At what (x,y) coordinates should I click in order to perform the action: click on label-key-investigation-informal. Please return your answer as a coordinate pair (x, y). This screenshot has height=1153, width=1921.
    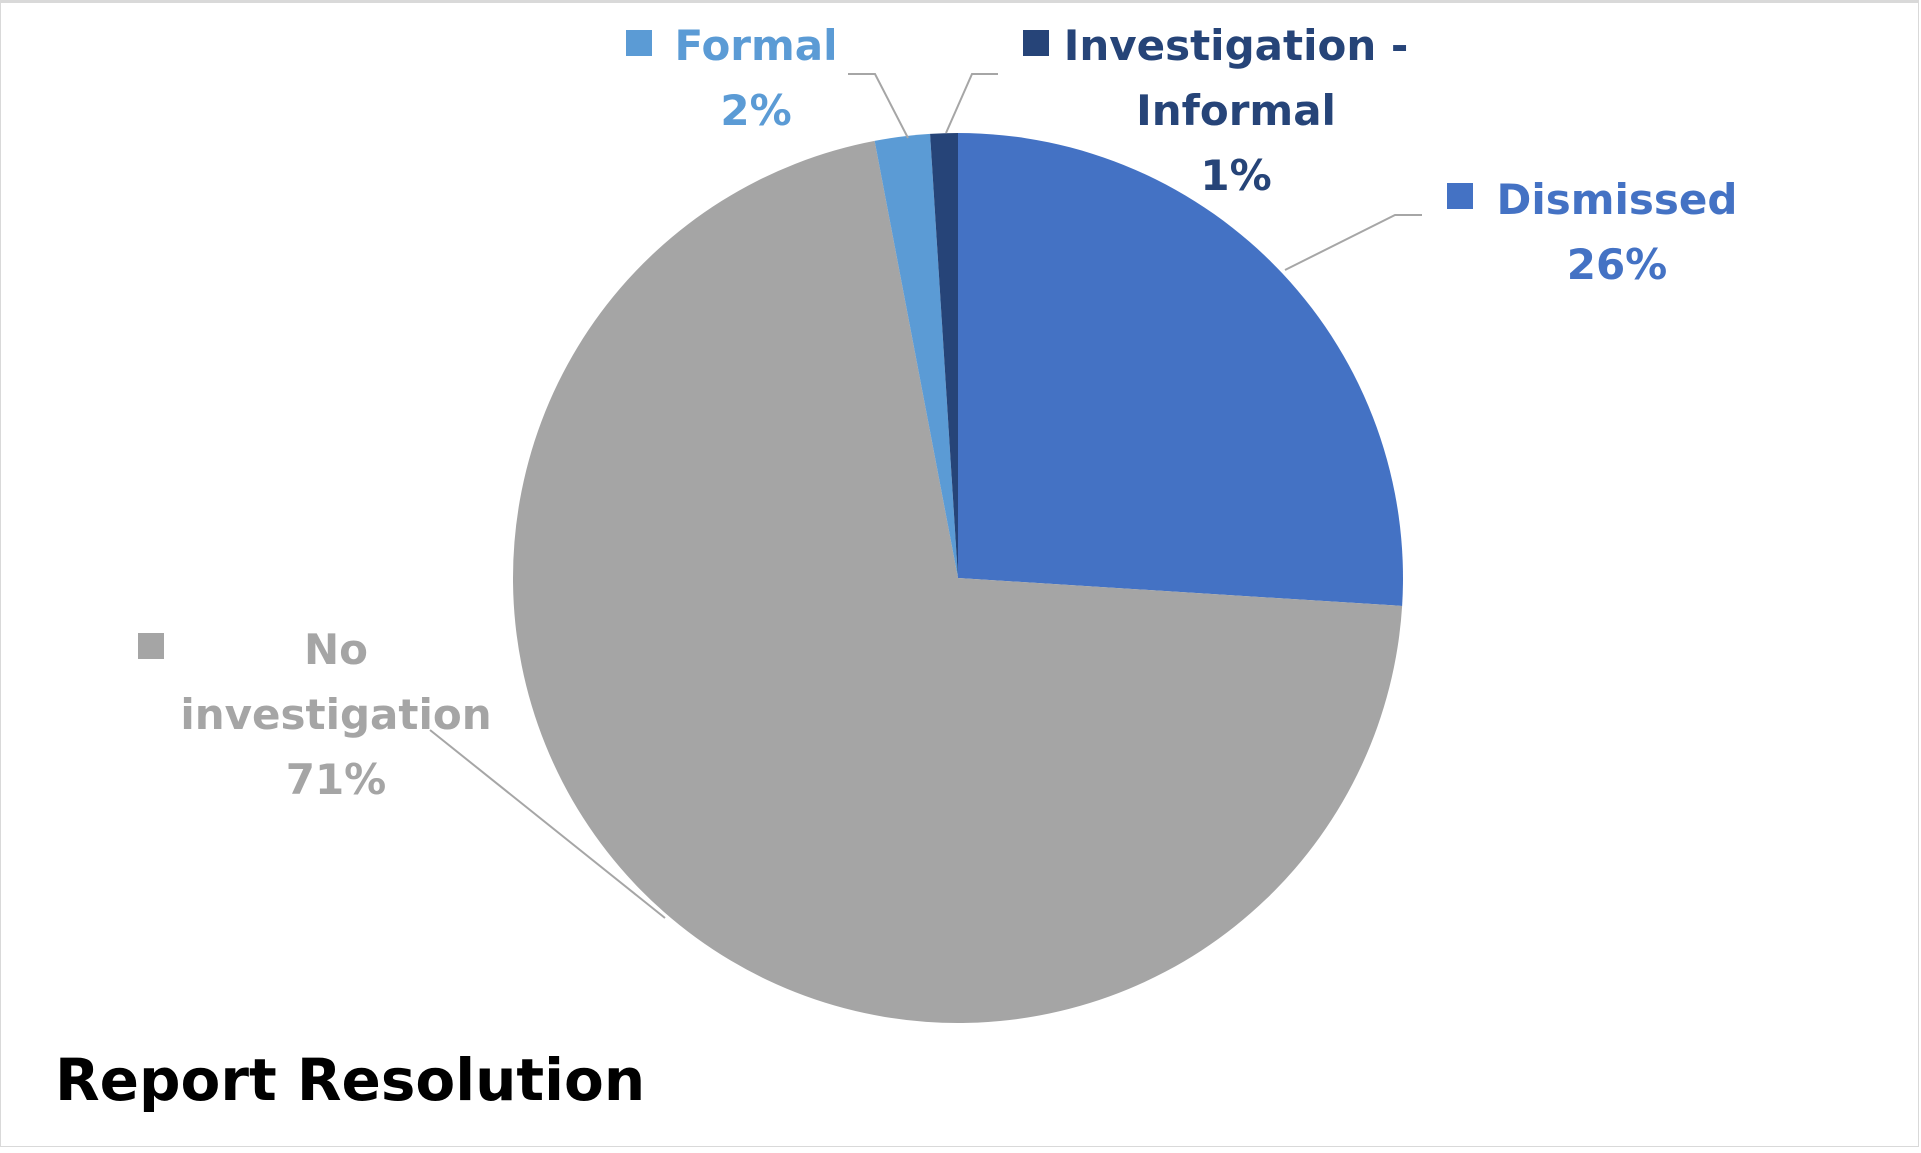
    Looking at the image, I should click on (1036, 43).